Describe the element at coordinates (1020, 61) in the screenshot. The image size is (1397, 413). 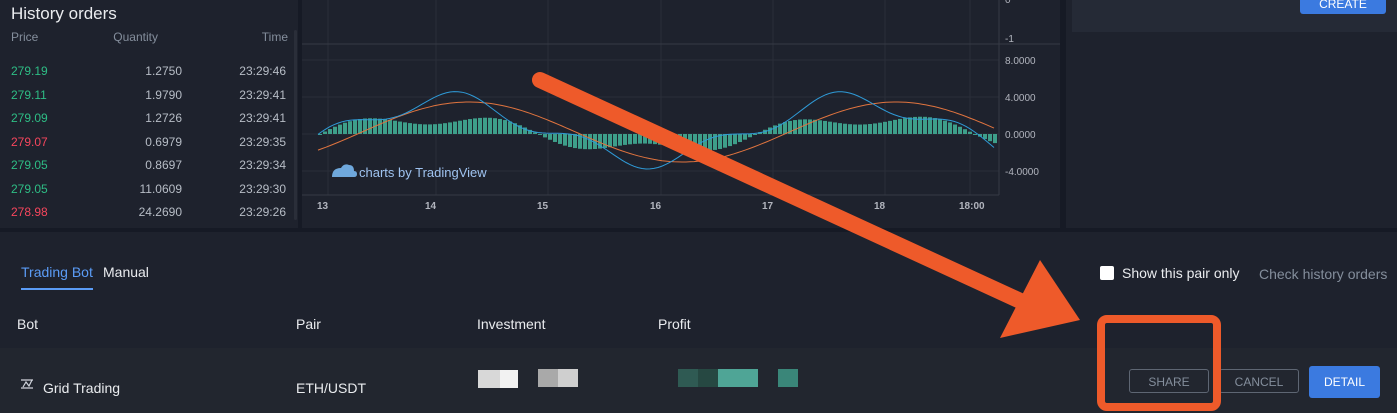
I see `y-tick-label: 8.0000` at that location.